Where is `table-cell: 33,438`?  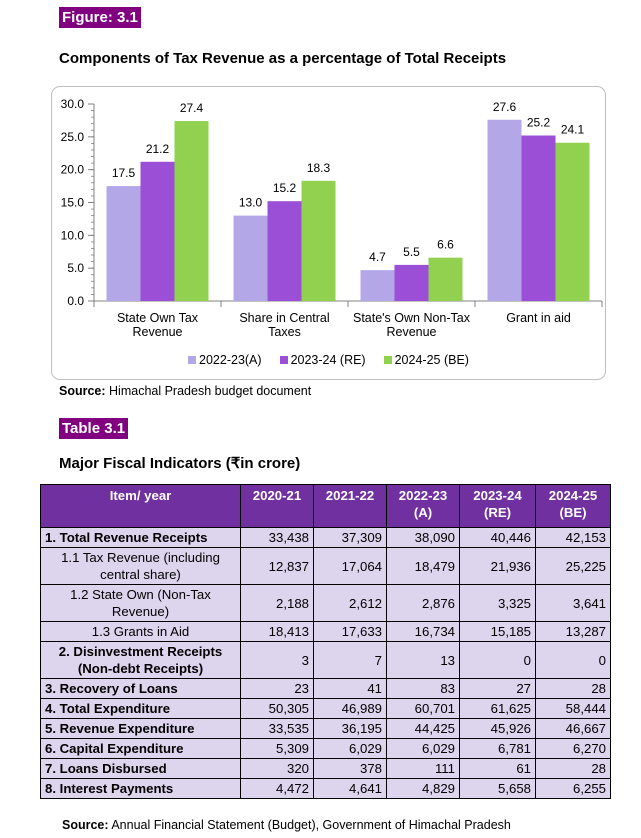 table-cell: 33,438 is located at coordinates (277, 537).